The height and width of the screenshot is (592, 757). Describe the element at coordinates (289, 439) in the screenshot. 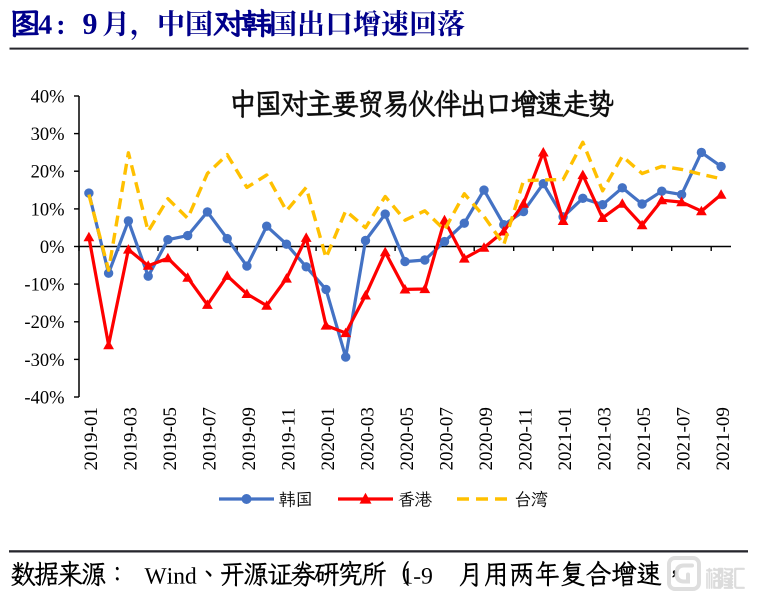

I see `svg-text: 2019-11` at that location.